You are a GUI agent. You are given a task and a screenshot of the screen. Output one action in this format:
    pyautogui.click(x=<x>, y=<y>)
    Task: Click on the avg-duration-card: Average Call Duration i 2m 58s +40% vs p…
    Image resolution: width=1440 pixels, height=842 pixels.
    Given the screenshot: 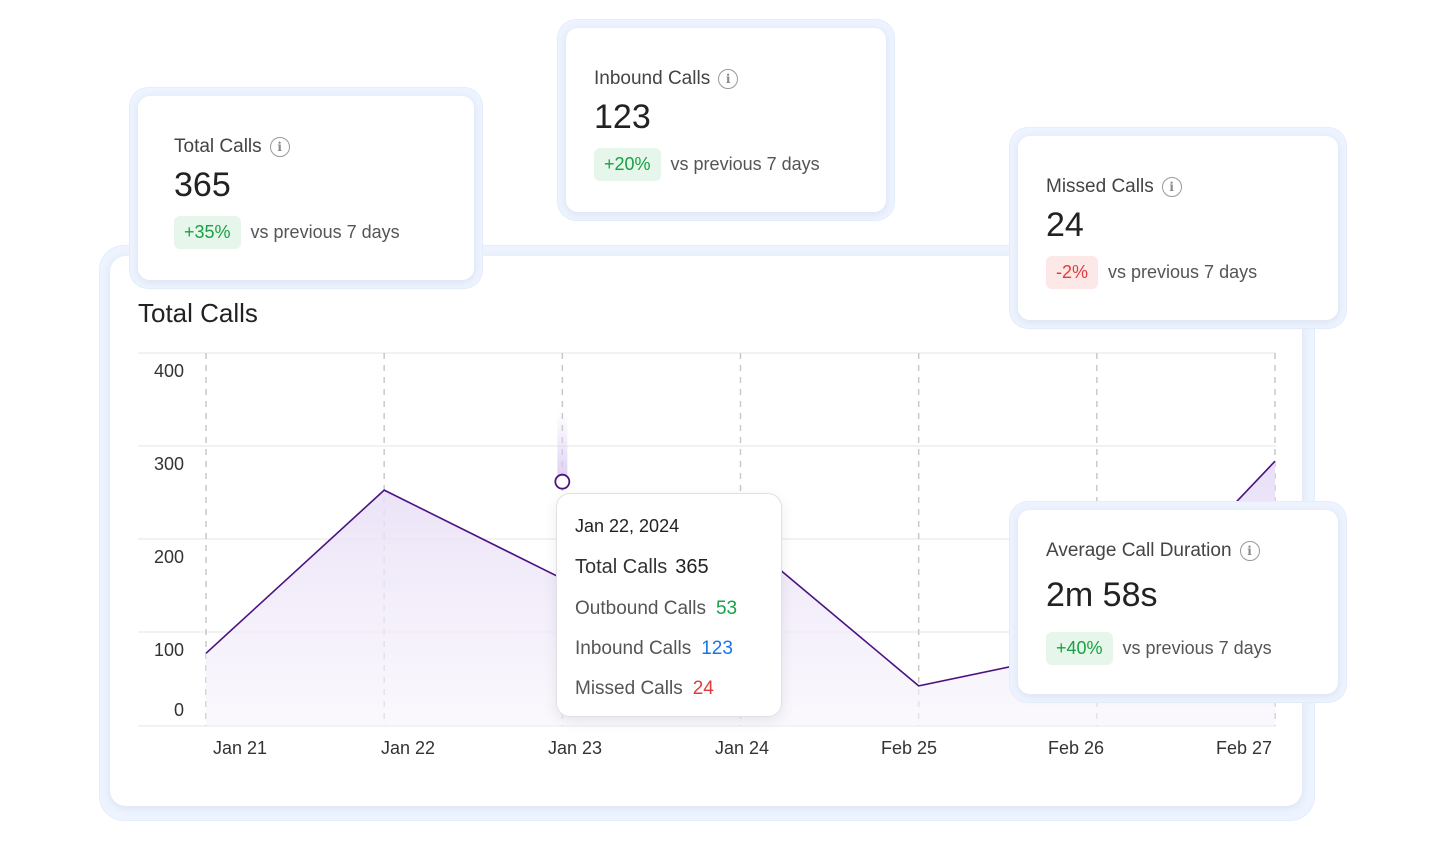 What is the action you would take?
    pyautogui.click(x=1178, y=602)
    